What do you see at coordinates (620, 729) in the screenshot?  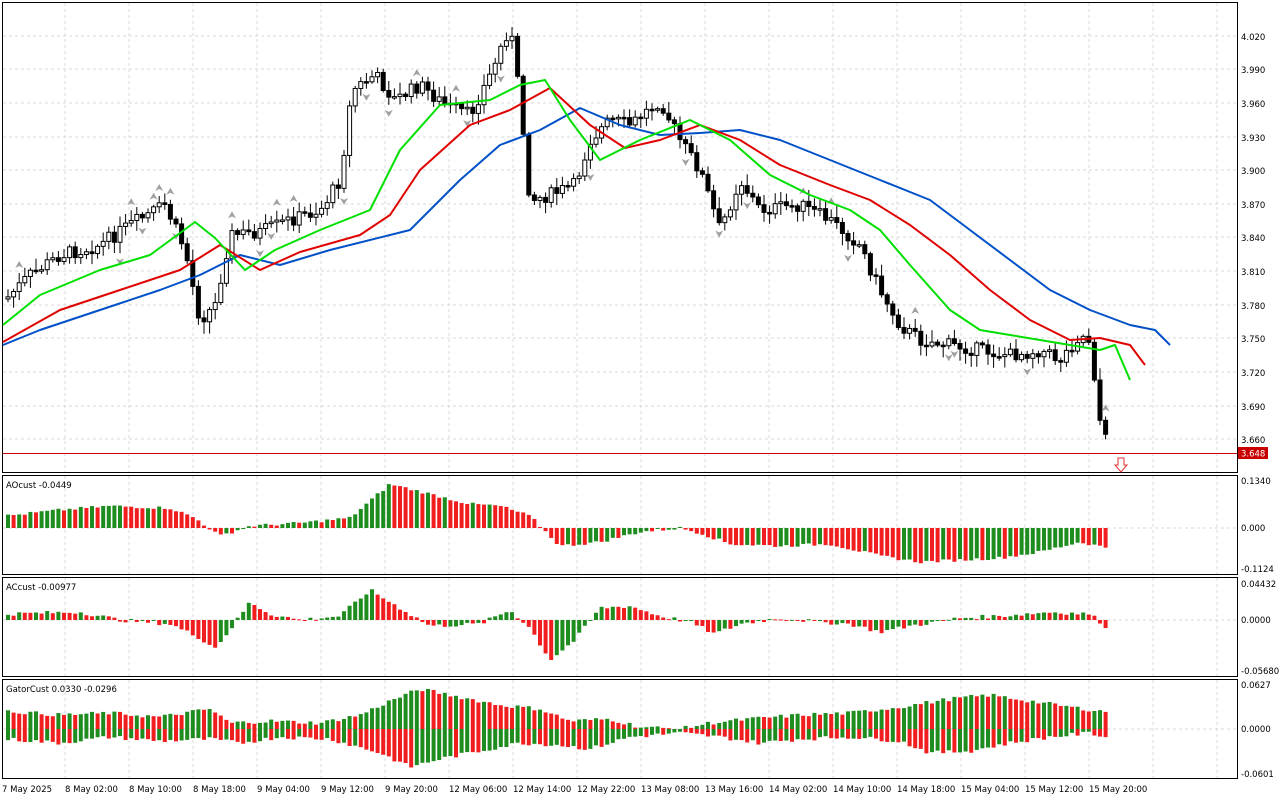 I see `gator-pane` at bounding box center [620, 729].